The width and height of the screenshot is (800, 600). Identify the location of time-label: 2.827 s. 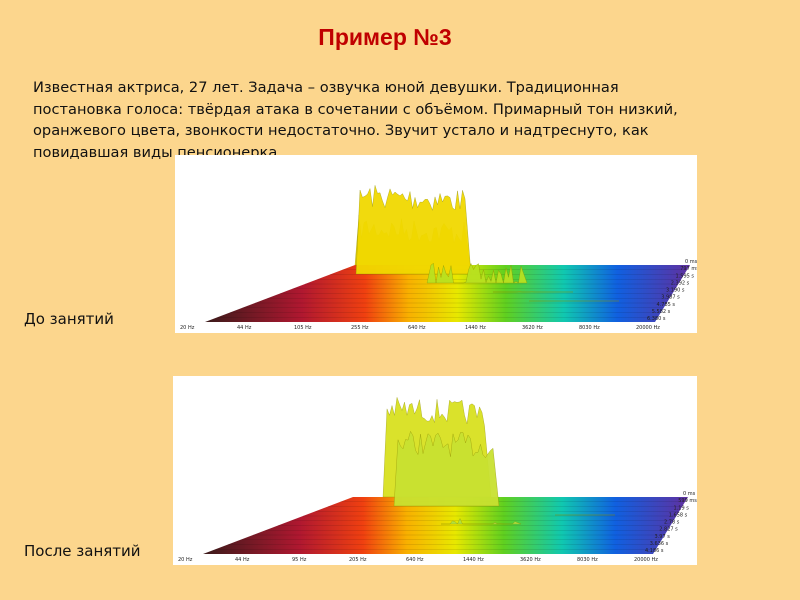
(668, 530).